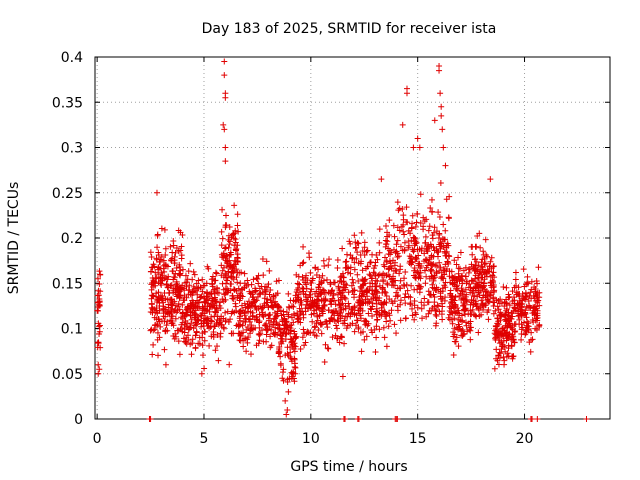 The image size is (640, 480). What do you see at coordinates (418, 439) in the screenshot?
I see `x-tick-label: 15` at bounding box center [418, 439].